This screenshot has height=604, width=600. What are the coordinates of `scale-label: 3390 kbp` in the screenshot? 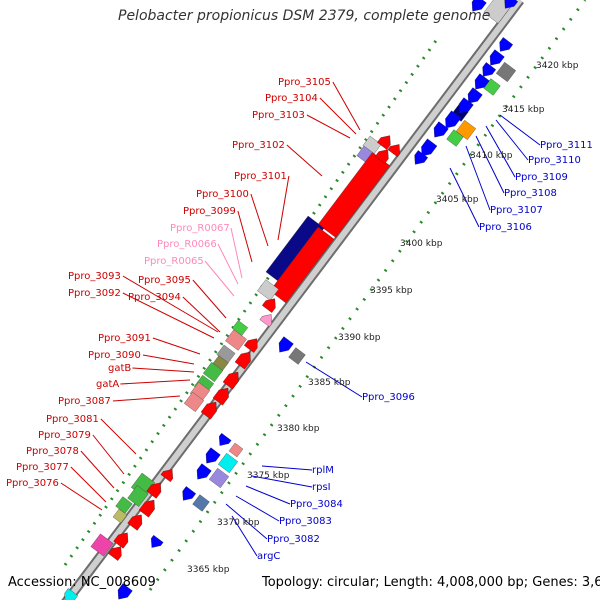 It's located at (359, 338).